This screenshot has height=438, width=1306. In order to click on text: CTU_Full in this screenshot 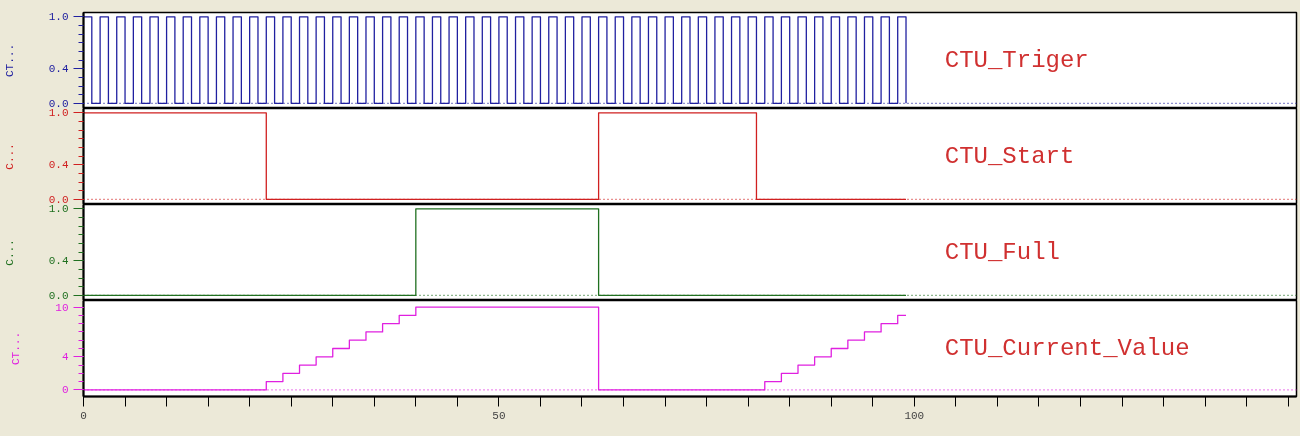, I will do `click(1002, 252)`.